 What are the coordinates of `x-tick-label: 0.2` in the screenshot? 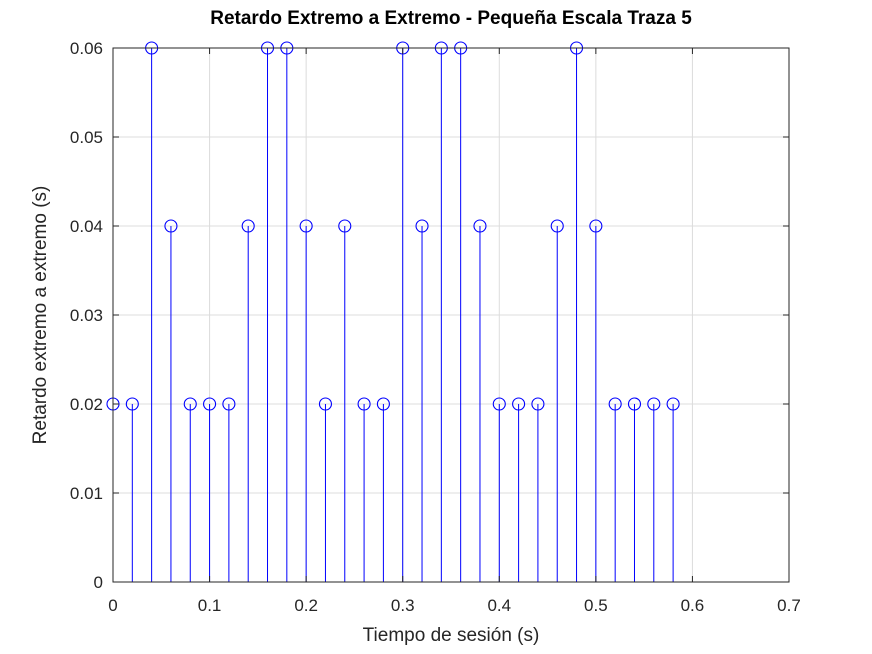 It's located at (306, 605).